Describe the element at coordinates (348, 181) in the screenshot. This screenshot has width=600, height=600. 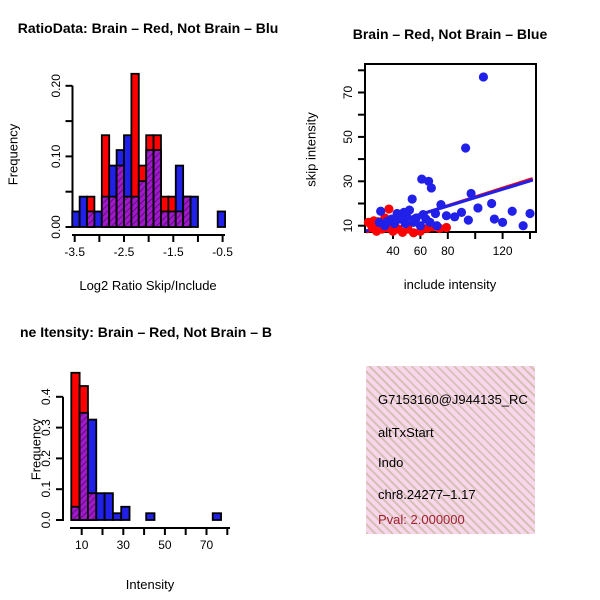
I see `y-tick-label: 30` at that location.